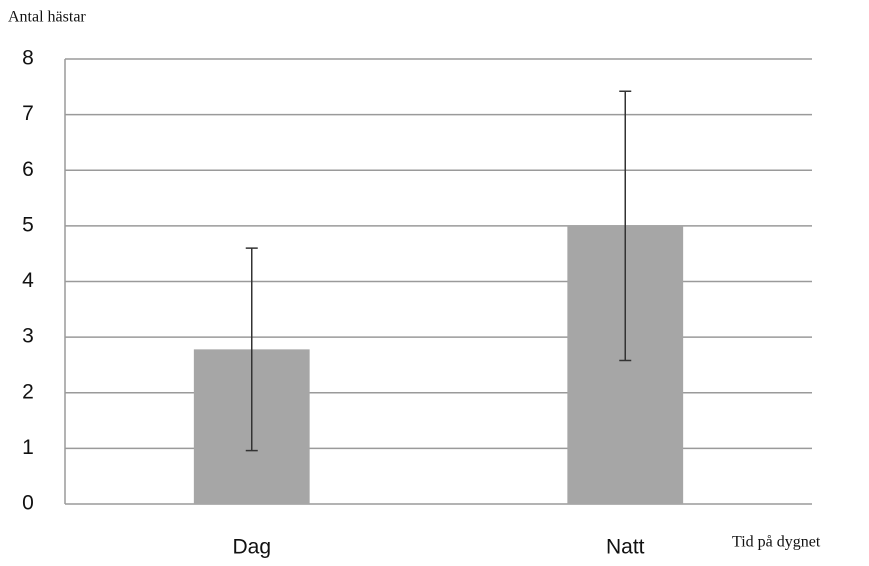  Describe the element at coordinates (47, 17) in the screenshot. I see `y-axis-label: Antal hästar` at that location.